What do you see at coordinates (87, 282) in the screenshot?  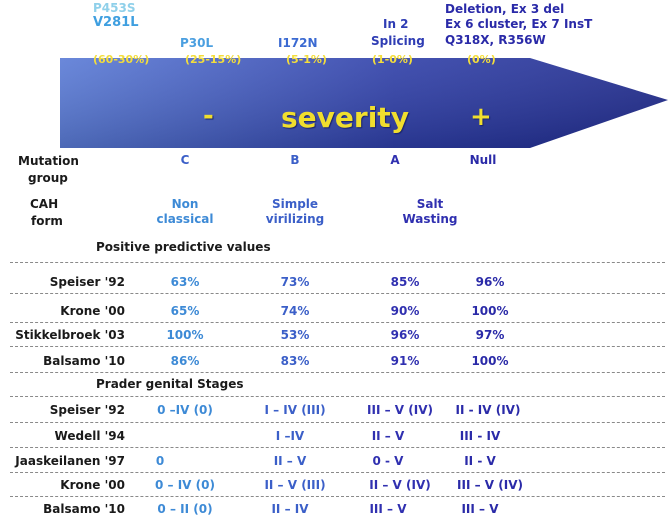 I see `ppv-study-1: Speiser '92` at bounding box center [87, 282].